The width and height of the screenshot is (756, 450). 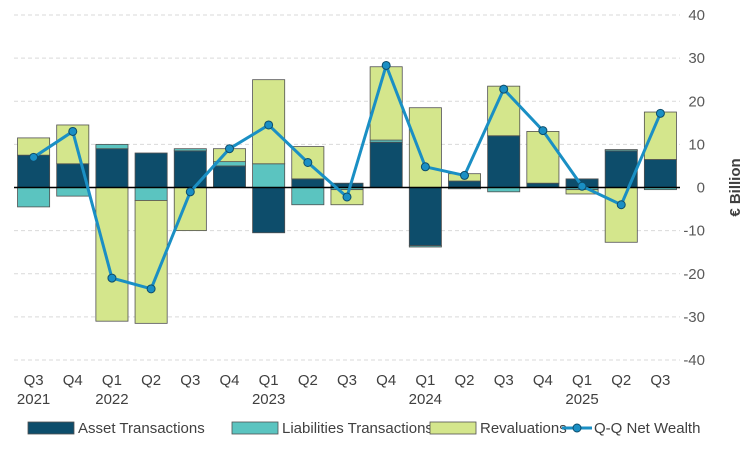 I want to click on legend-item-asset-transactions: Asset Transactions, so click(x=116, y=428).